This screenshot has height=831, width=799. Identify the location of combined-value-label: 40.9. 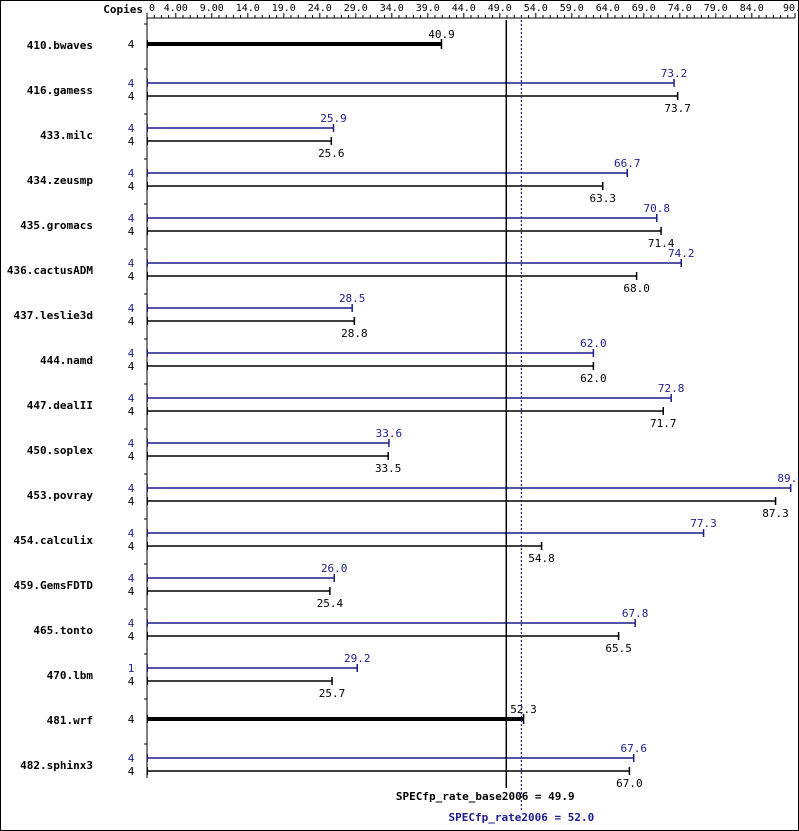
(441, 34).